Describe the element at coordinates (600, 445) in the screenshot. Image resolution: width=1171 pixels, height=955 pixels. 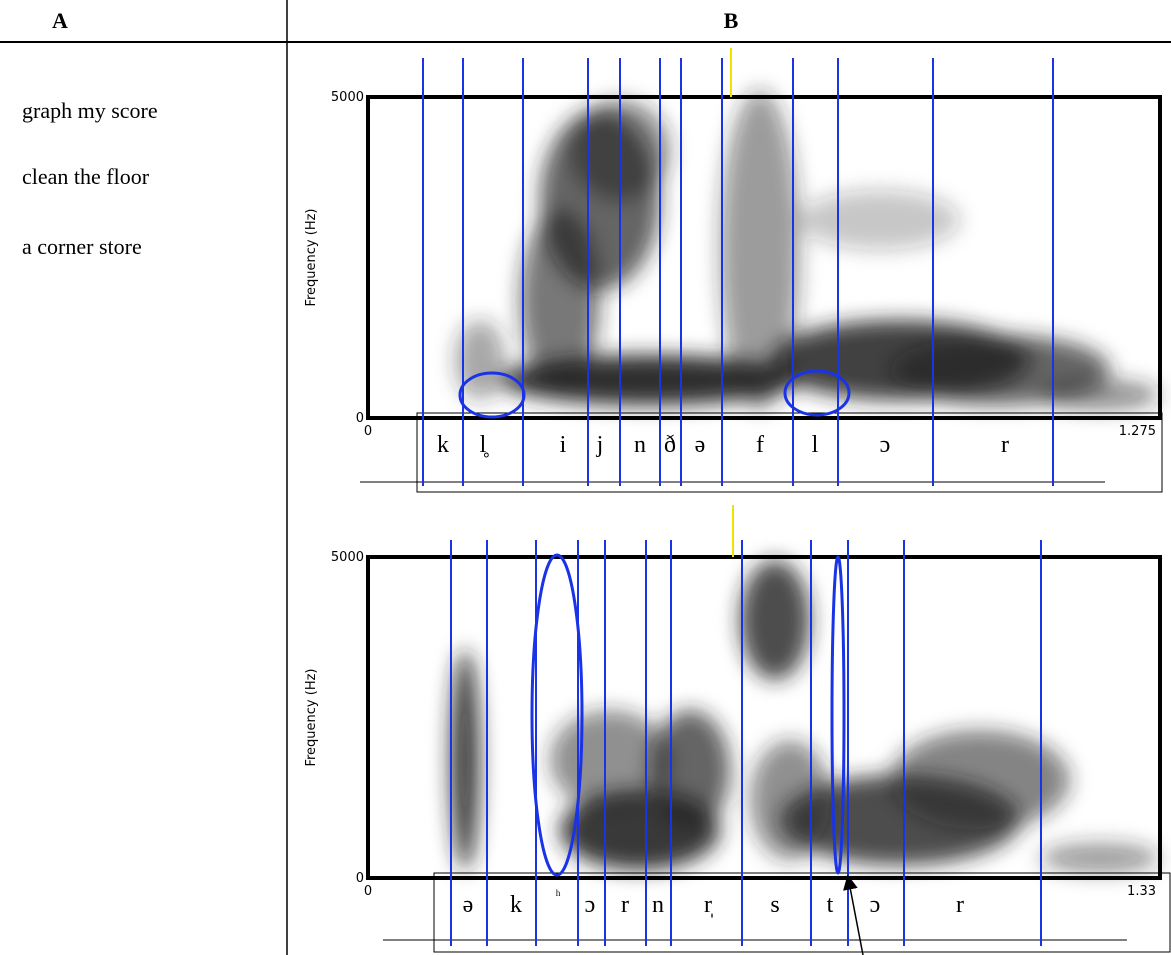
I see `segment-label: j` at that location.